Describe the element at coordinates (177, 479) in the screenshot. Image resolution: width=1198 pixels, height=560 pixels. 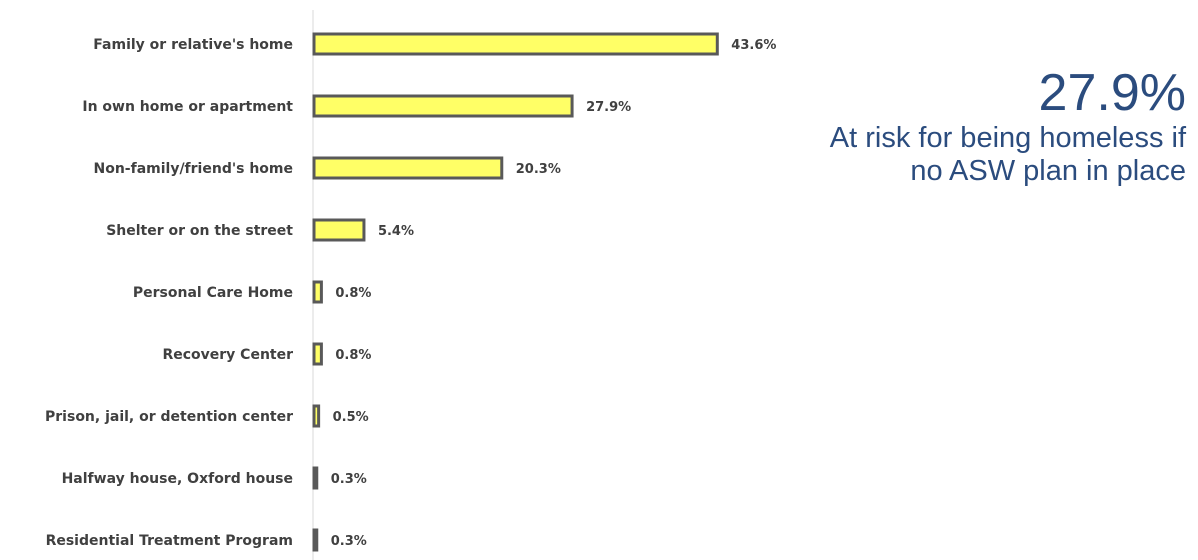
I see `category-label-halfway-house-oxford-house: Halfway house, Oxford house` at that location.